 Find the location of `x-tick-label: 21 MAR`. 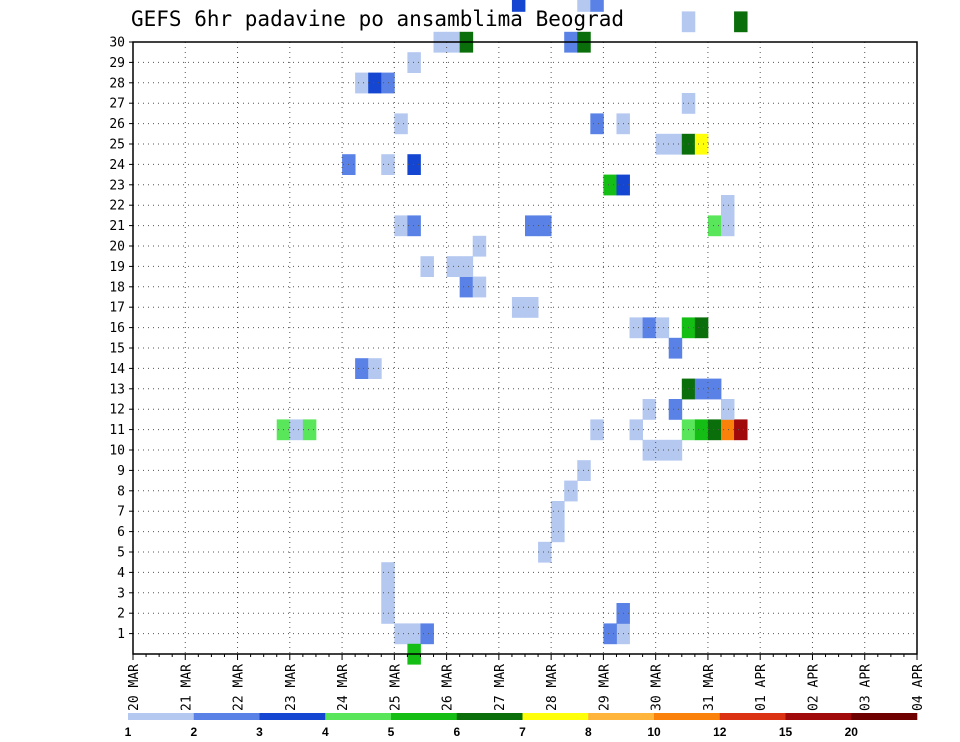

x-tick-label: 21 MAR is located at coordinates (186, 687).